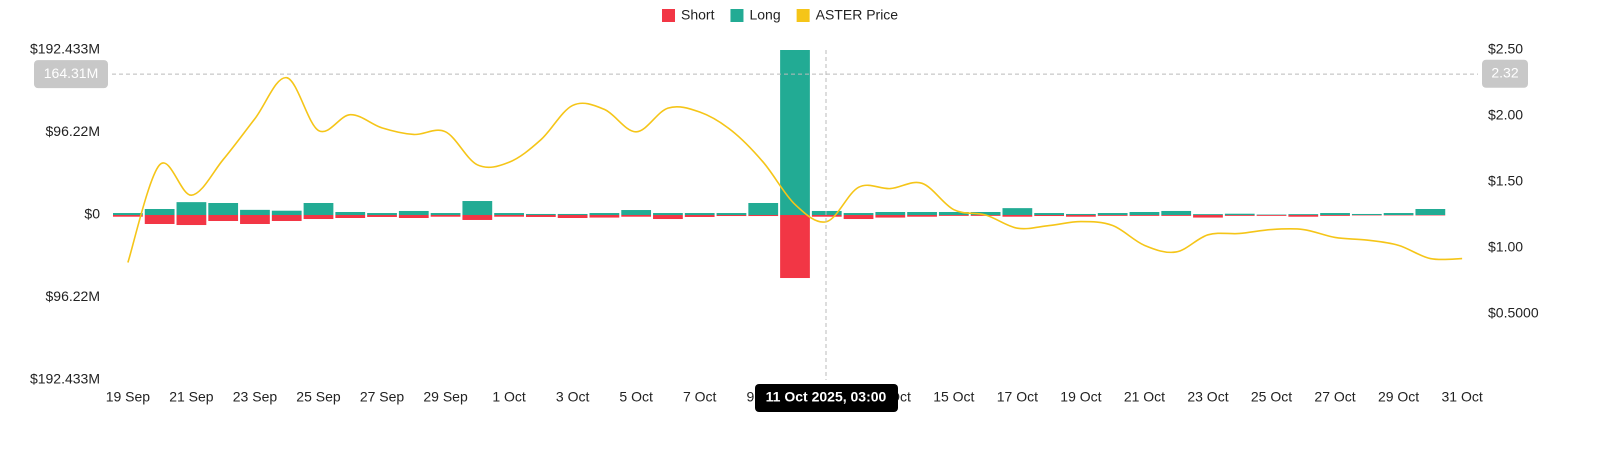 Image resolution: width=1600 pixels, height=454 pixels. I want to click on legend-label: ASTER Price, so click(857, 15).